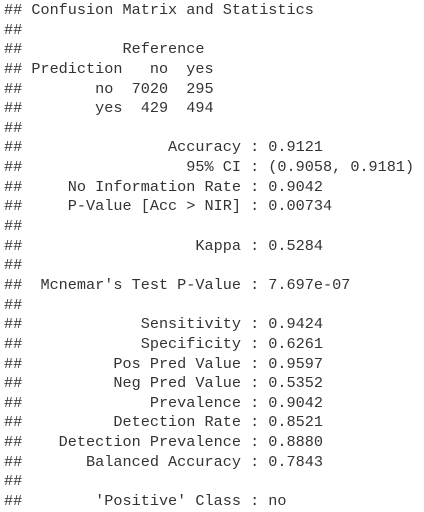  Describe the element at coordinates (163, 186) in the screenshot. I see `stat-no-information-rate: ## No Information Rate : 0.9042` at that location.